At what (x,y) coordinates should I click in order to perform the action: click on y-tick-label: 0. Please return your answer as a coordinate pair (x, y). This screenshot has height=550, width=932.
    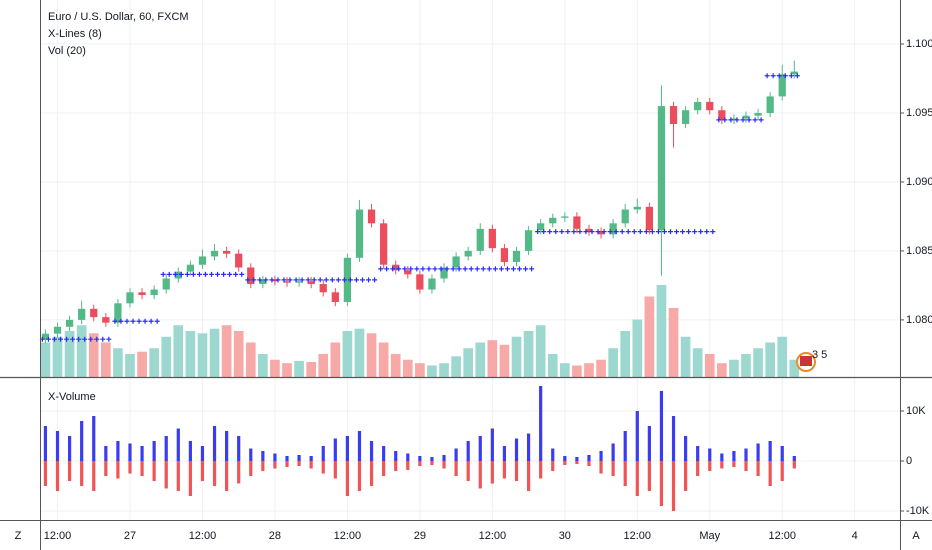
    Looking at the image, I should click on (909, 461).